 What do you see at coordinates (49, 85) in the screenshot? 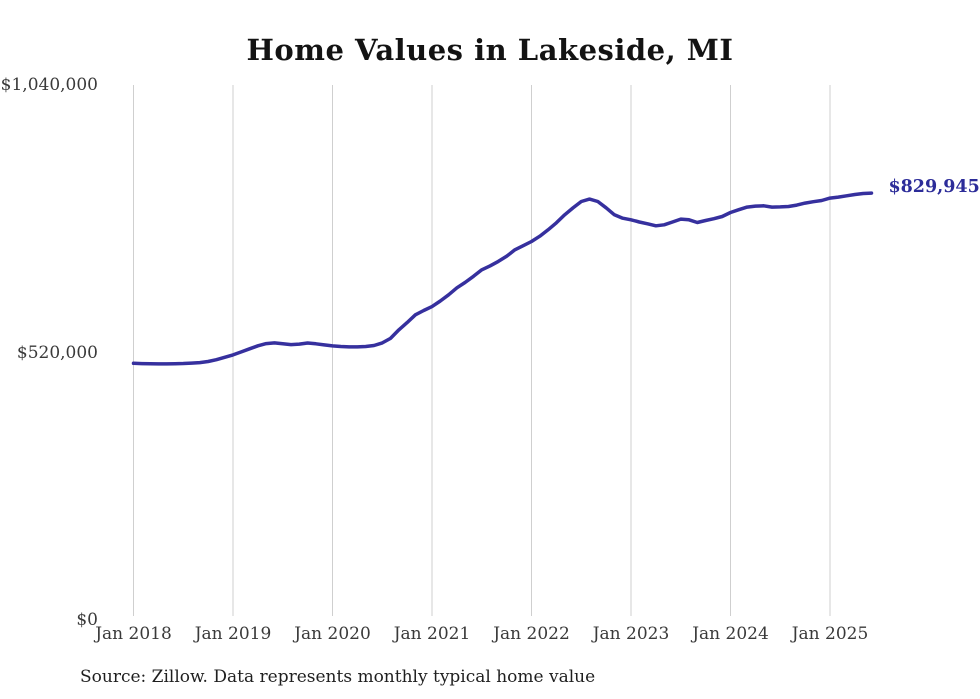
I see `y-tick-label: $1,040,000` at bounding box center [49, 85].